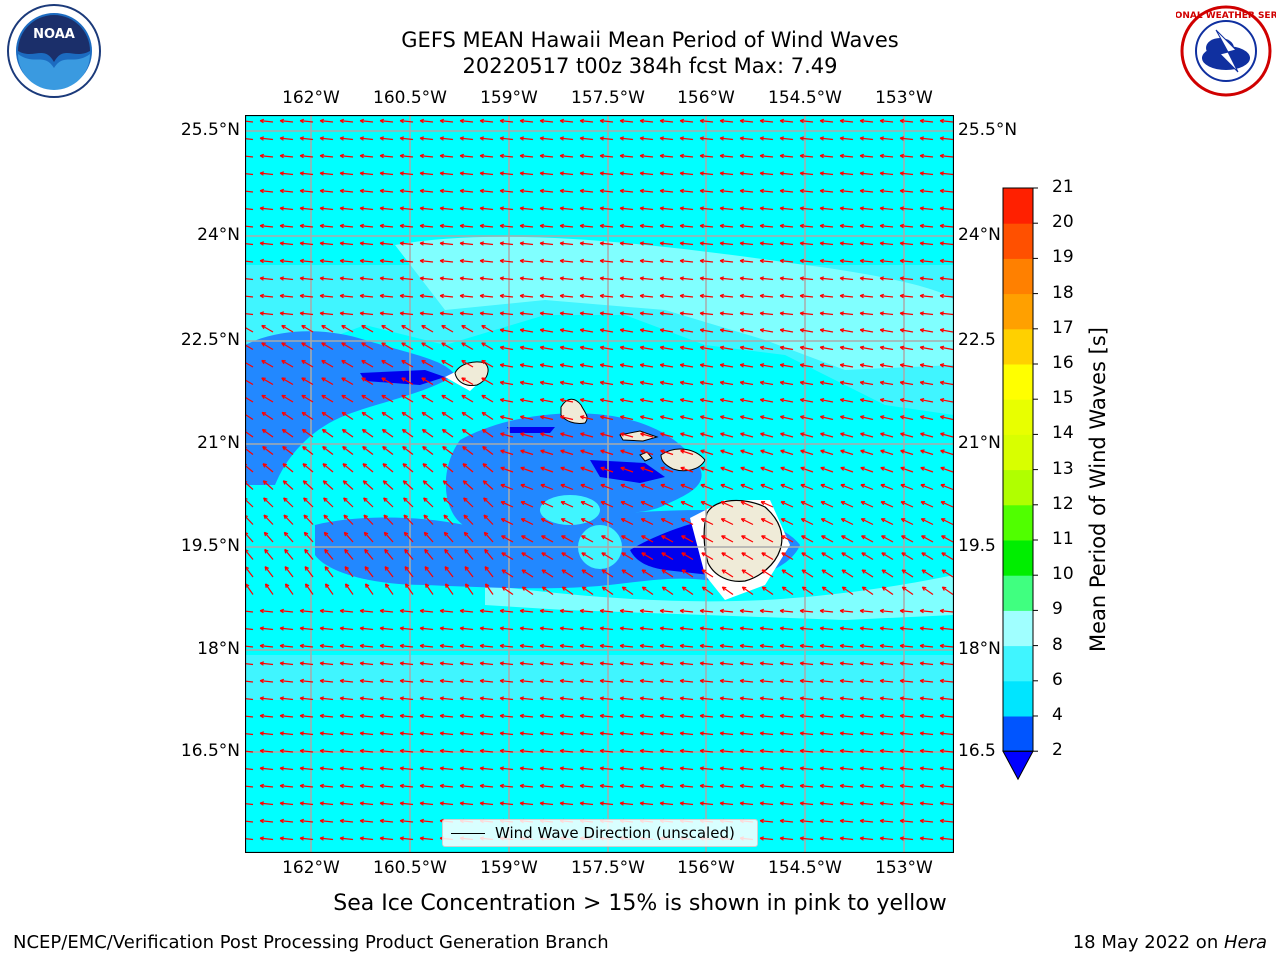 The image size is (1280, 960). Describe the element at coordinates (977, 751) in the screenshot. I see `lat-tick-label: 16.5` at that location.